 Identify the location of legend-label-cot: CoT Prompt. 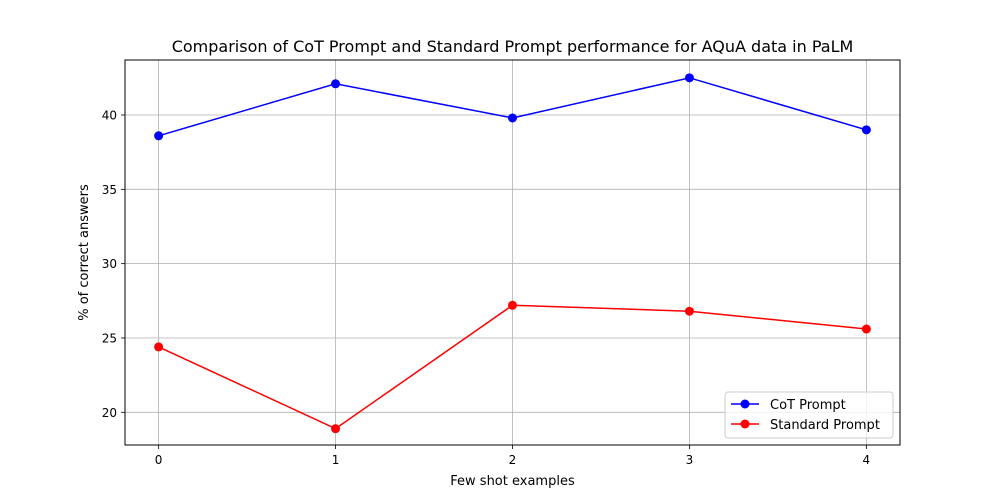
(808, 405).